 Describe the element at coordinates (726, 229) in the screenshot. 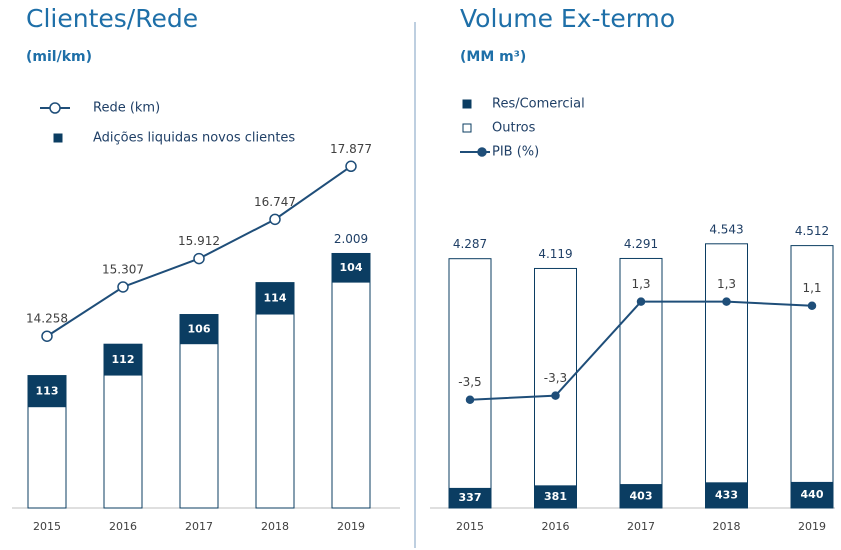

I see `total-label: 4.543` at that location.